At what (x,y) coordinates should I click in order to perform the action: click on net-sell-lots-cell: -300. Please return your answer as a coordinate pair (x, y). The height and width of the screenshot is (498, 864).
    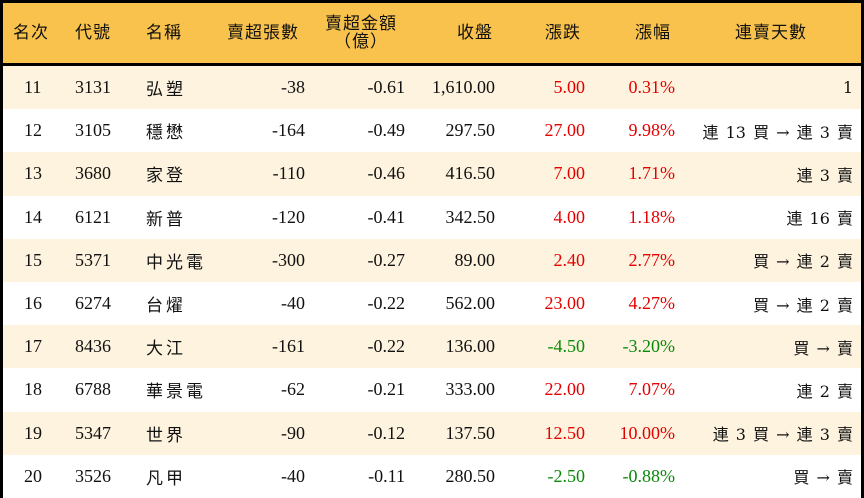
    Looking at the image, I should click on (288, 259).